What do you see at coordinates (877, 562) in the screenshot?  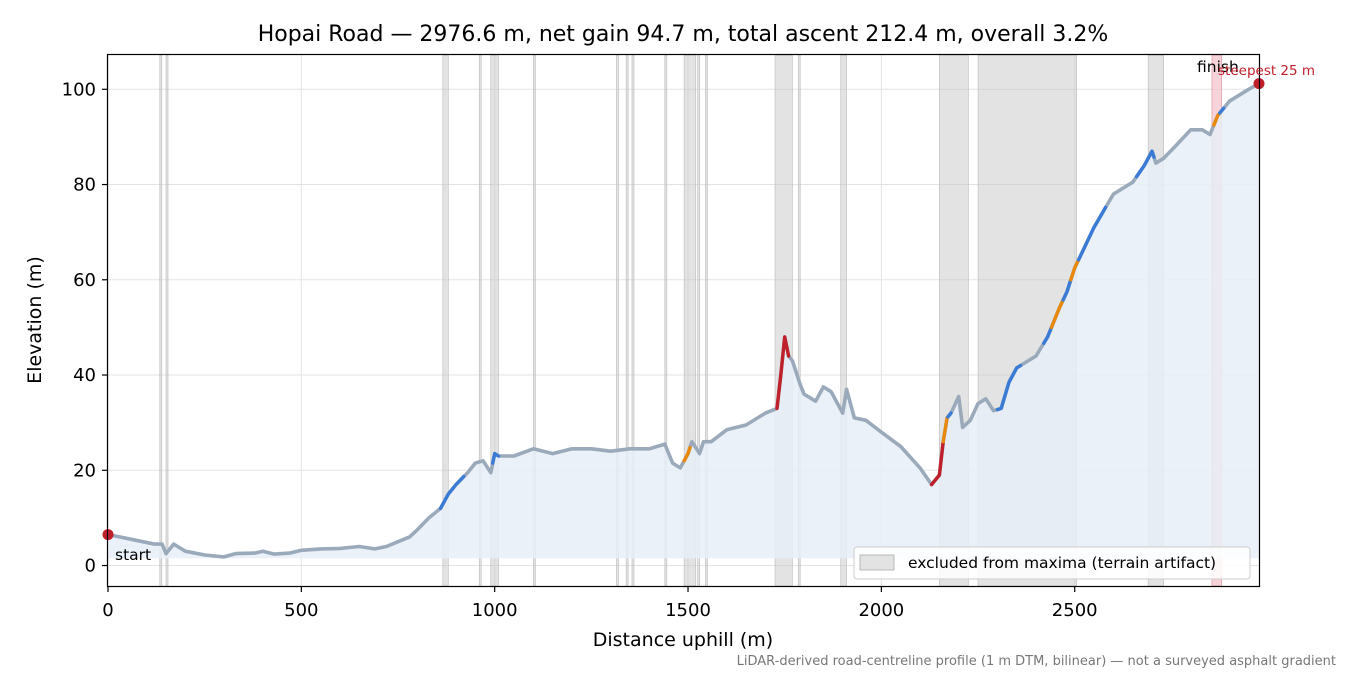 I see `legend-swatch` at bounding box center [877, 562].